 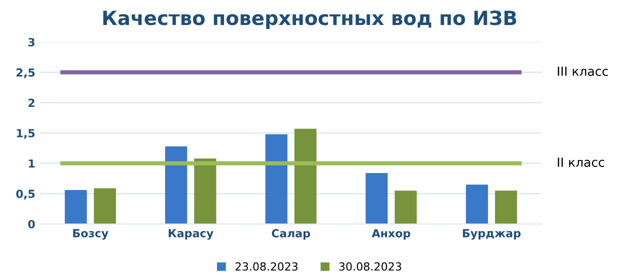 I want to click on y-tick-label: 0, so click(x=31, y=224).